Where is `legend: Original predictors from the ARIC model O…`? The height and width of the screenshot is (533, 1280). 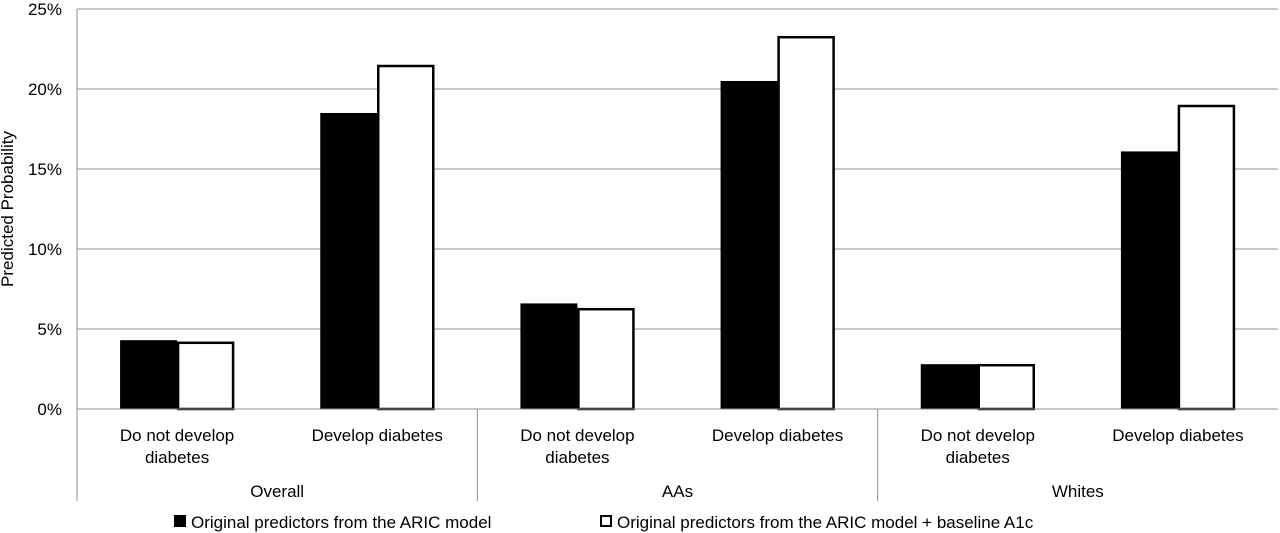
legend: Original predictors from the ARIC model O… is located at coordinates (604, 522).